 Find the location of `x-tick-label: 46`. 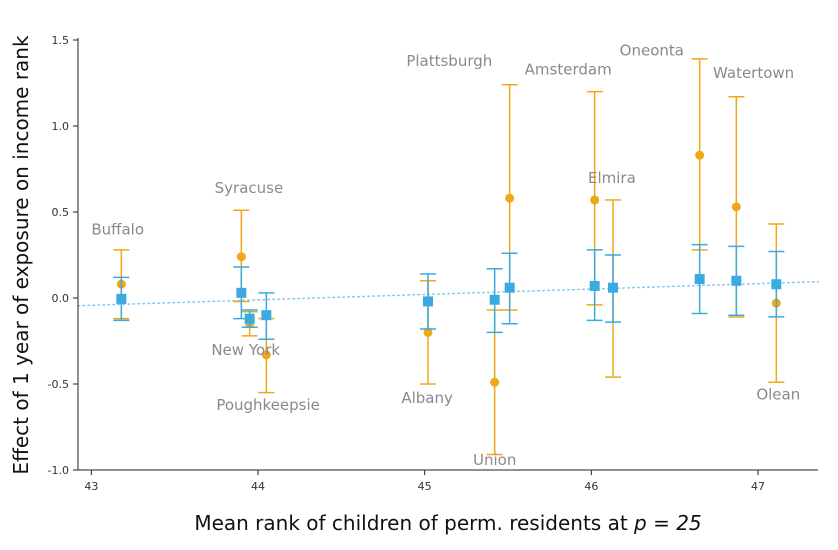

x-tick-label: 46 is located at coordinates (591, 486).